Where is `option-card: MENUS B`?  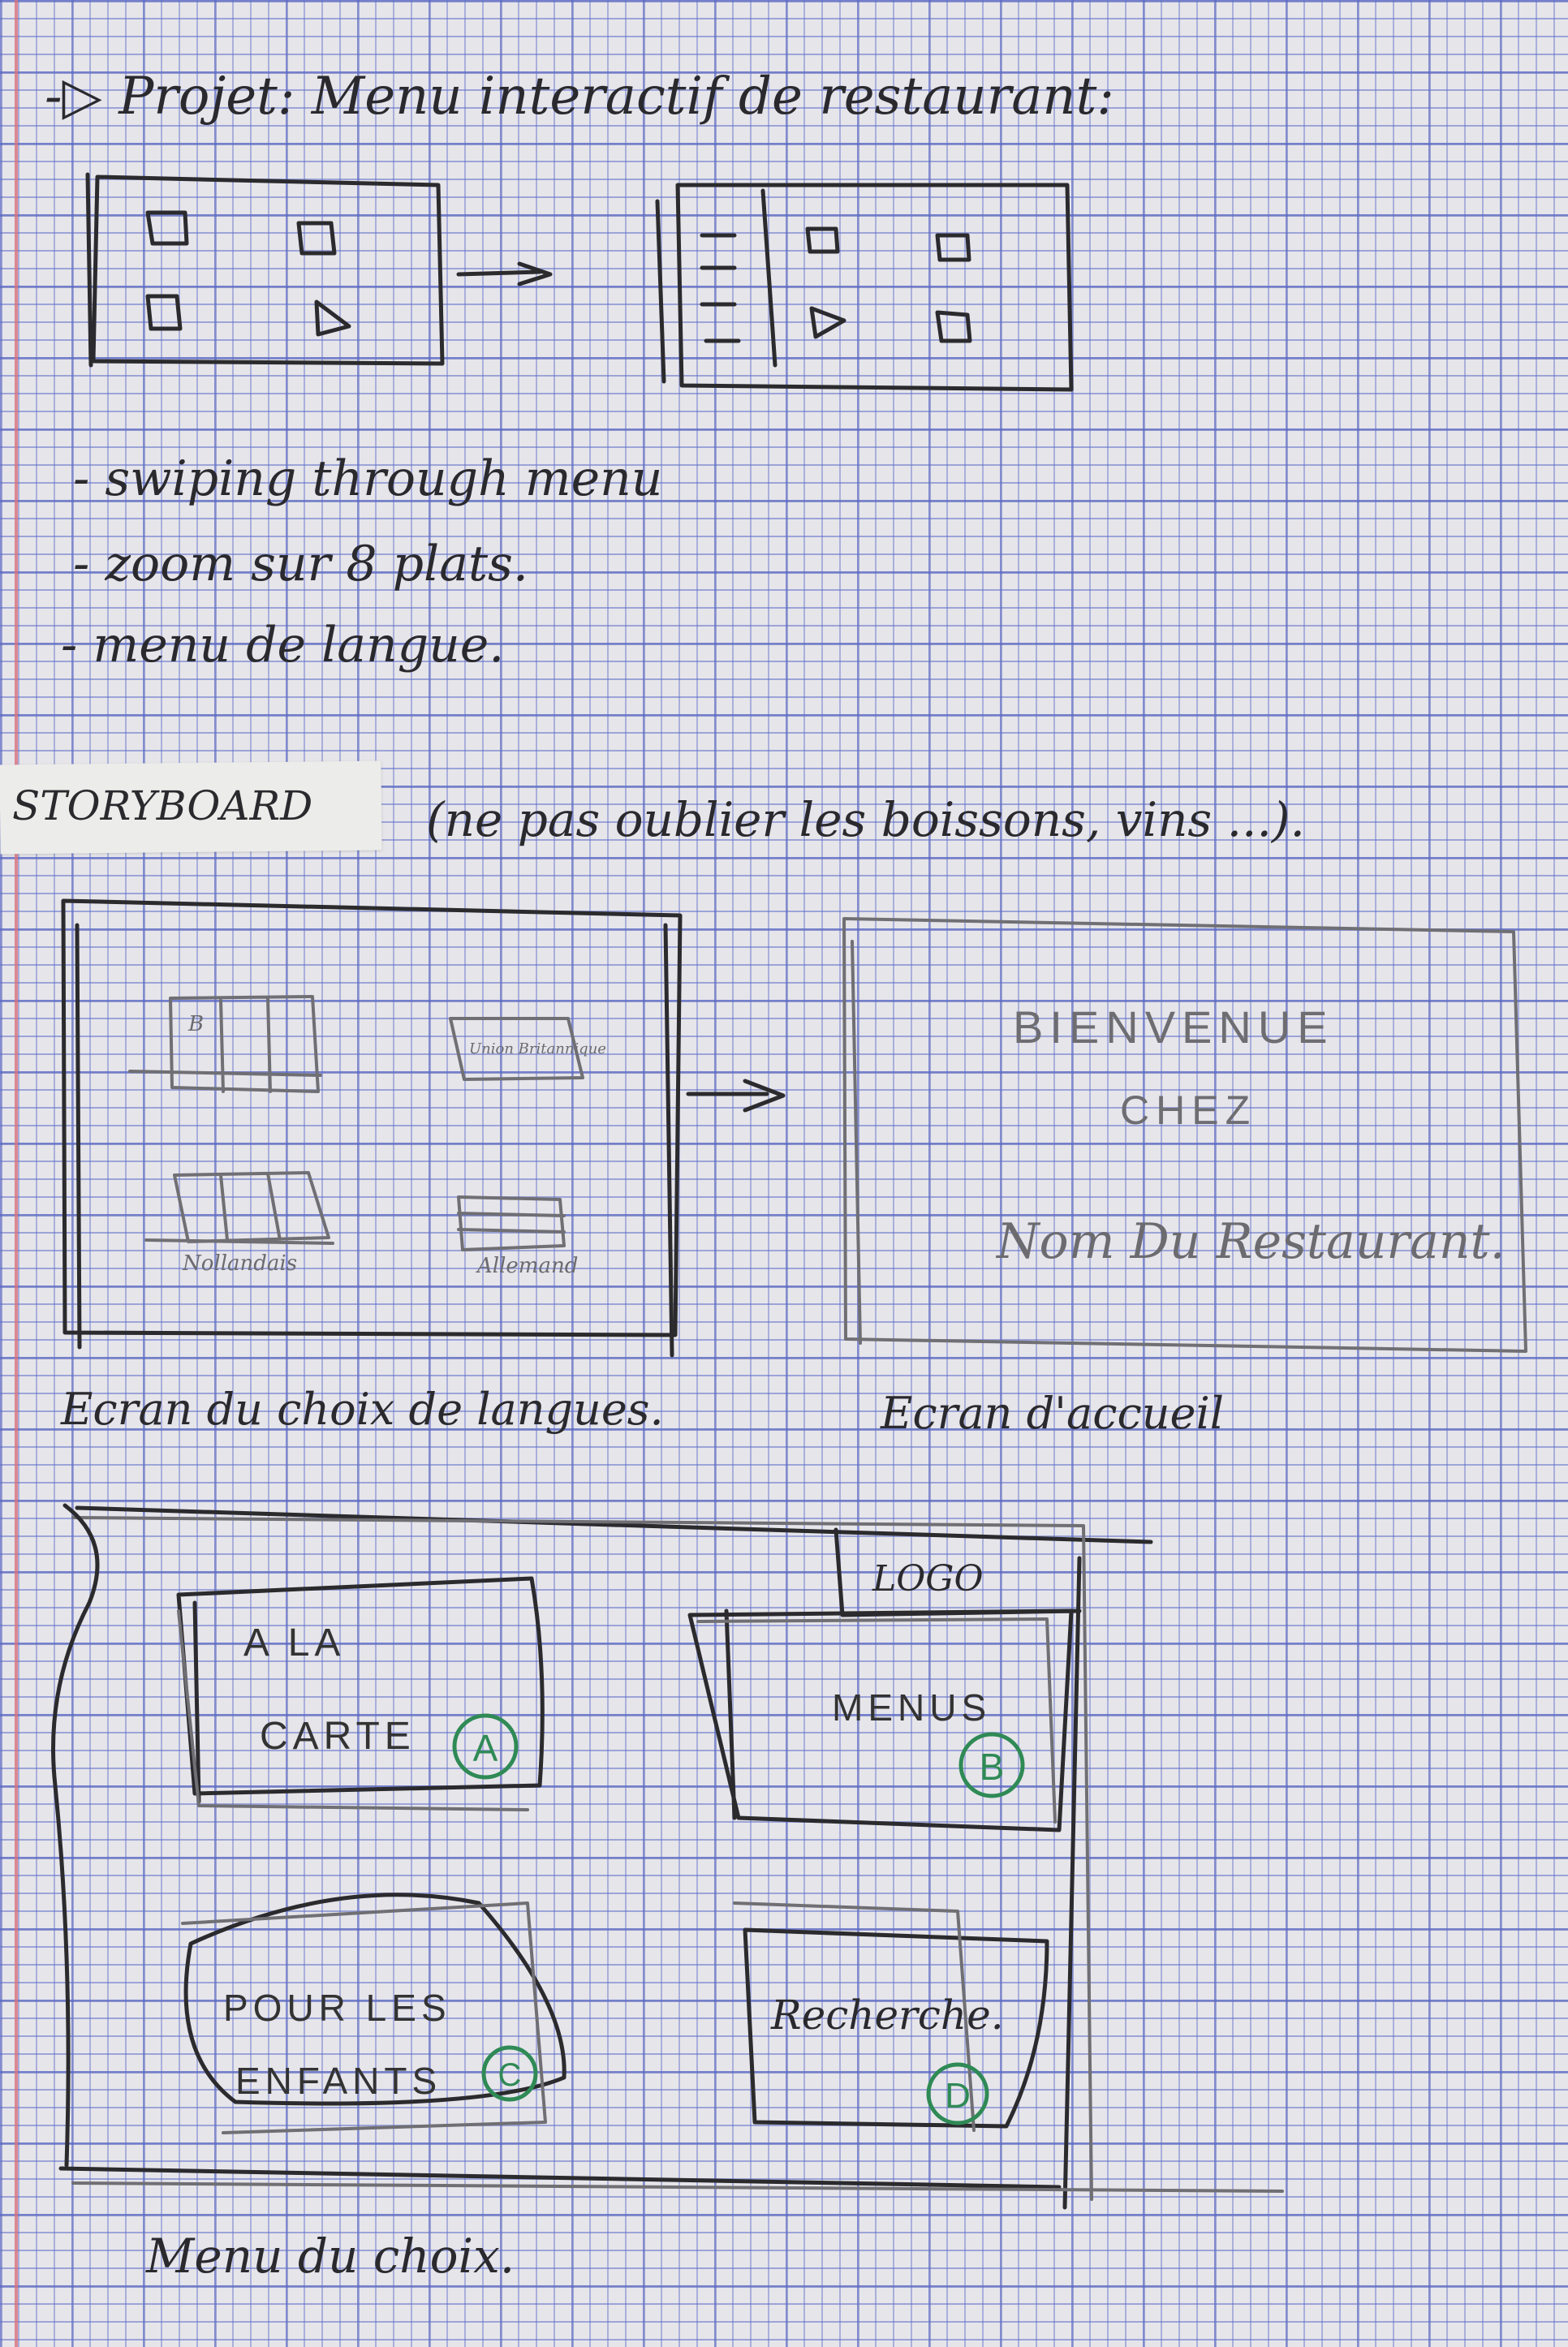 option-card: MENUS B is located at coordinates (881, 1720).